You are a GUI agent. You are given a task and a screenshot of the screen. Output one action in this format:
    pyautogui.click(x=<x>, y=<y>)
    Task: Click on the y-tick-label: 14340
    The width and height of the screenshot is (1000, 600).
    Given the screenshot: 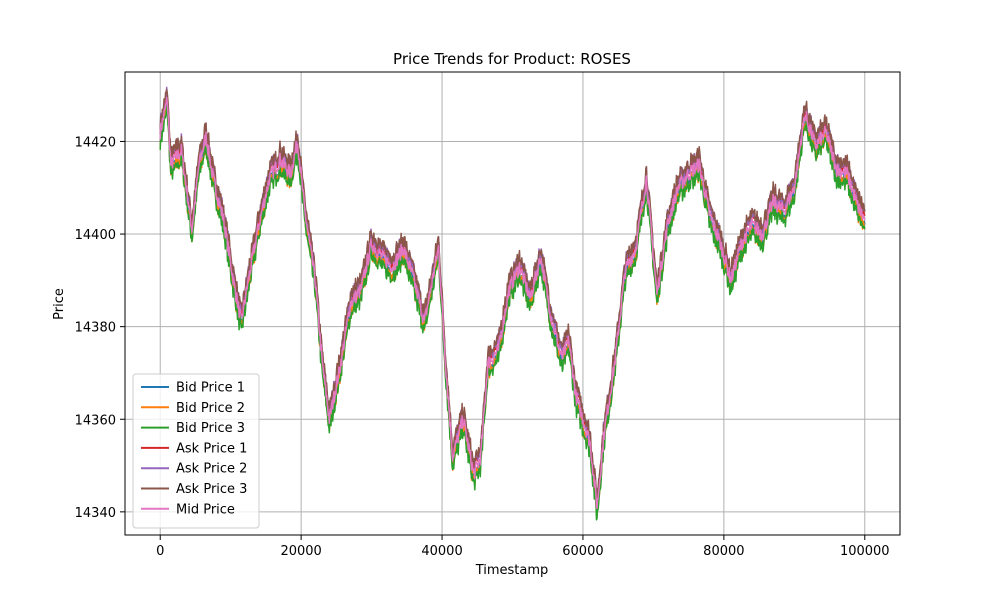 What is the action you would take?
    pyautogui.click(x=95, y=513)
    